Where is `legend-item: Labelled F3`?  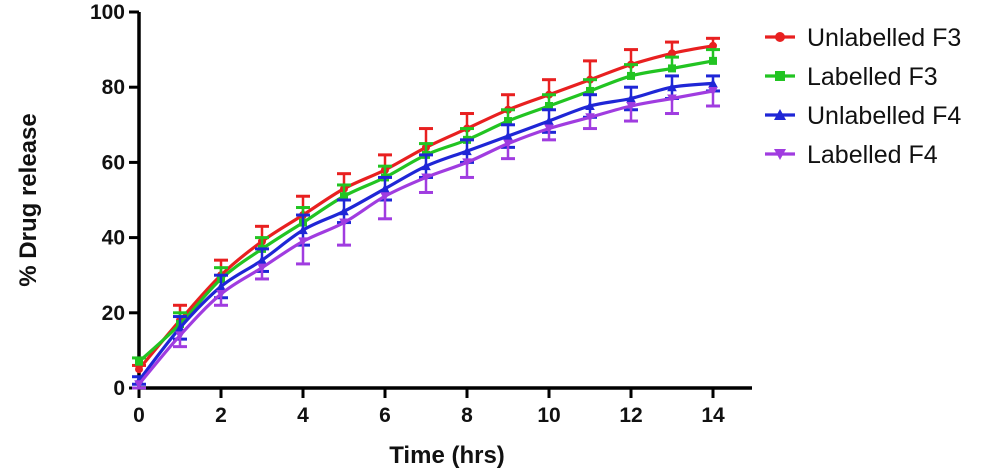
legend-item: Labelled F3 is located at coordinates (851, 77).